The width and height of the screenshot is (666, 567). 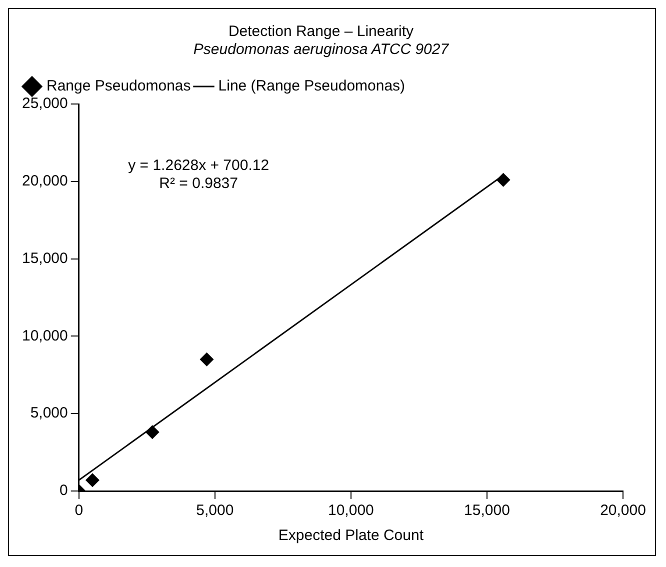 I want to click on x-tick-label: 0, so click(x=79, y=511).